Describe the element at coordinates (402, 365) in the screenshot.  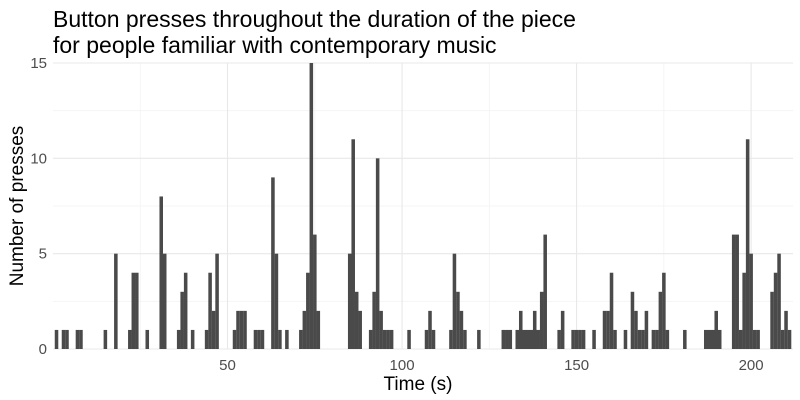
I see `x-tick-label: 100` at that location.